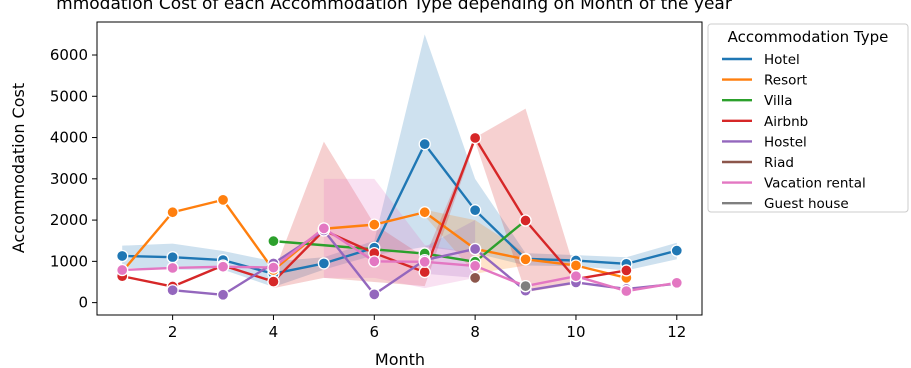 This screenshot has height=368, width=911. I want to click on y-tick-label: 0, so click(83, 303).